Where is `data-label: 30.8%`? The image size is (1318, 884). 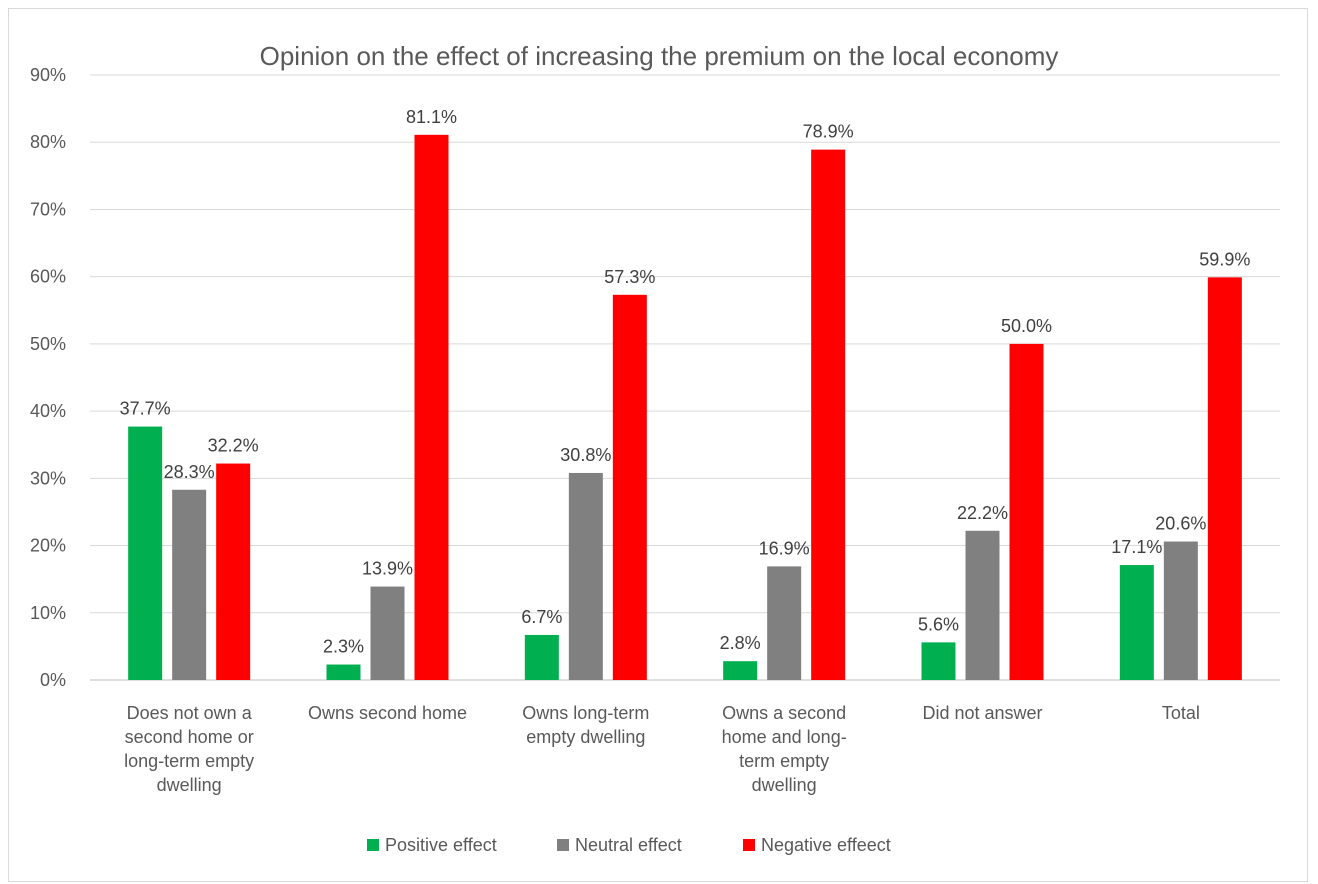 data-label: 30.8% is located at coordinates (585, 455).